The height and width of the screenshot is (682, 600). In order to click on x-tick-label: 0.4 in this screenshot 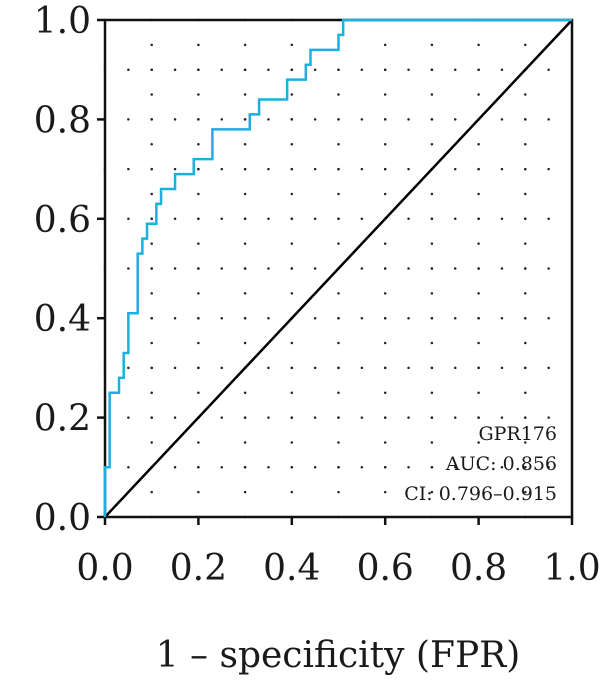, I will do `click(291, 568)`.